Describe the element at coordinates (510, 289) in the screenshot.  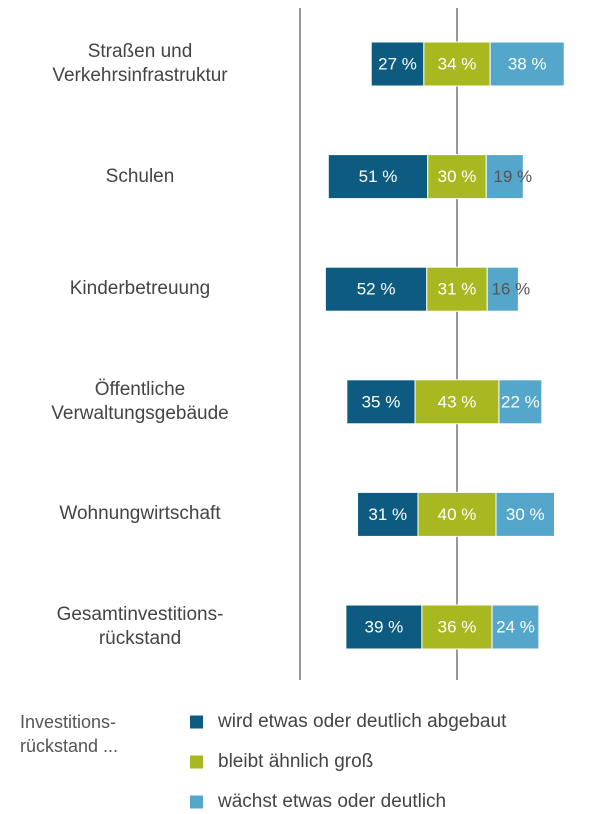
I see `value-label: 16 %` at that location.